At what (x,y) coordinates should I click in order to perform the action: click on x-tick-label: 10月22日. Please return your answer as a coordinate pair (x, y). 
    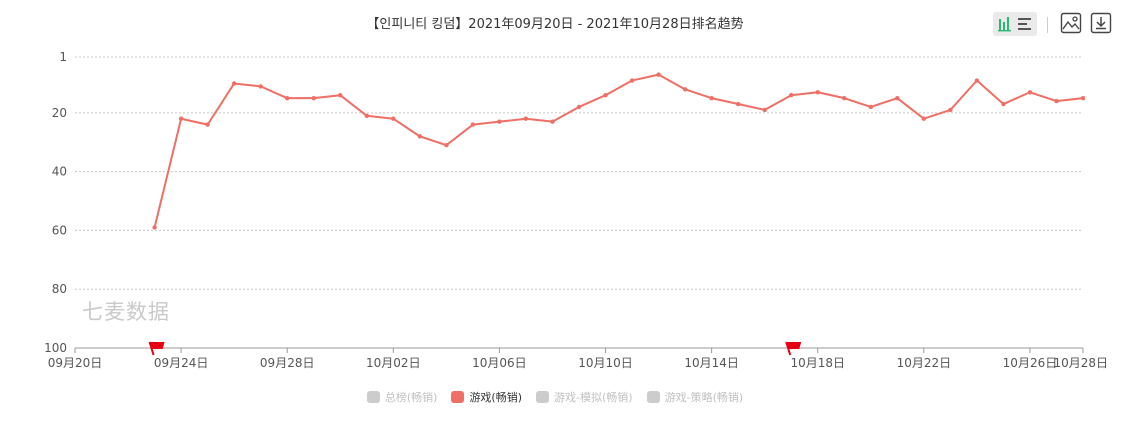
    Looking at the image, I should click on (924, 363).